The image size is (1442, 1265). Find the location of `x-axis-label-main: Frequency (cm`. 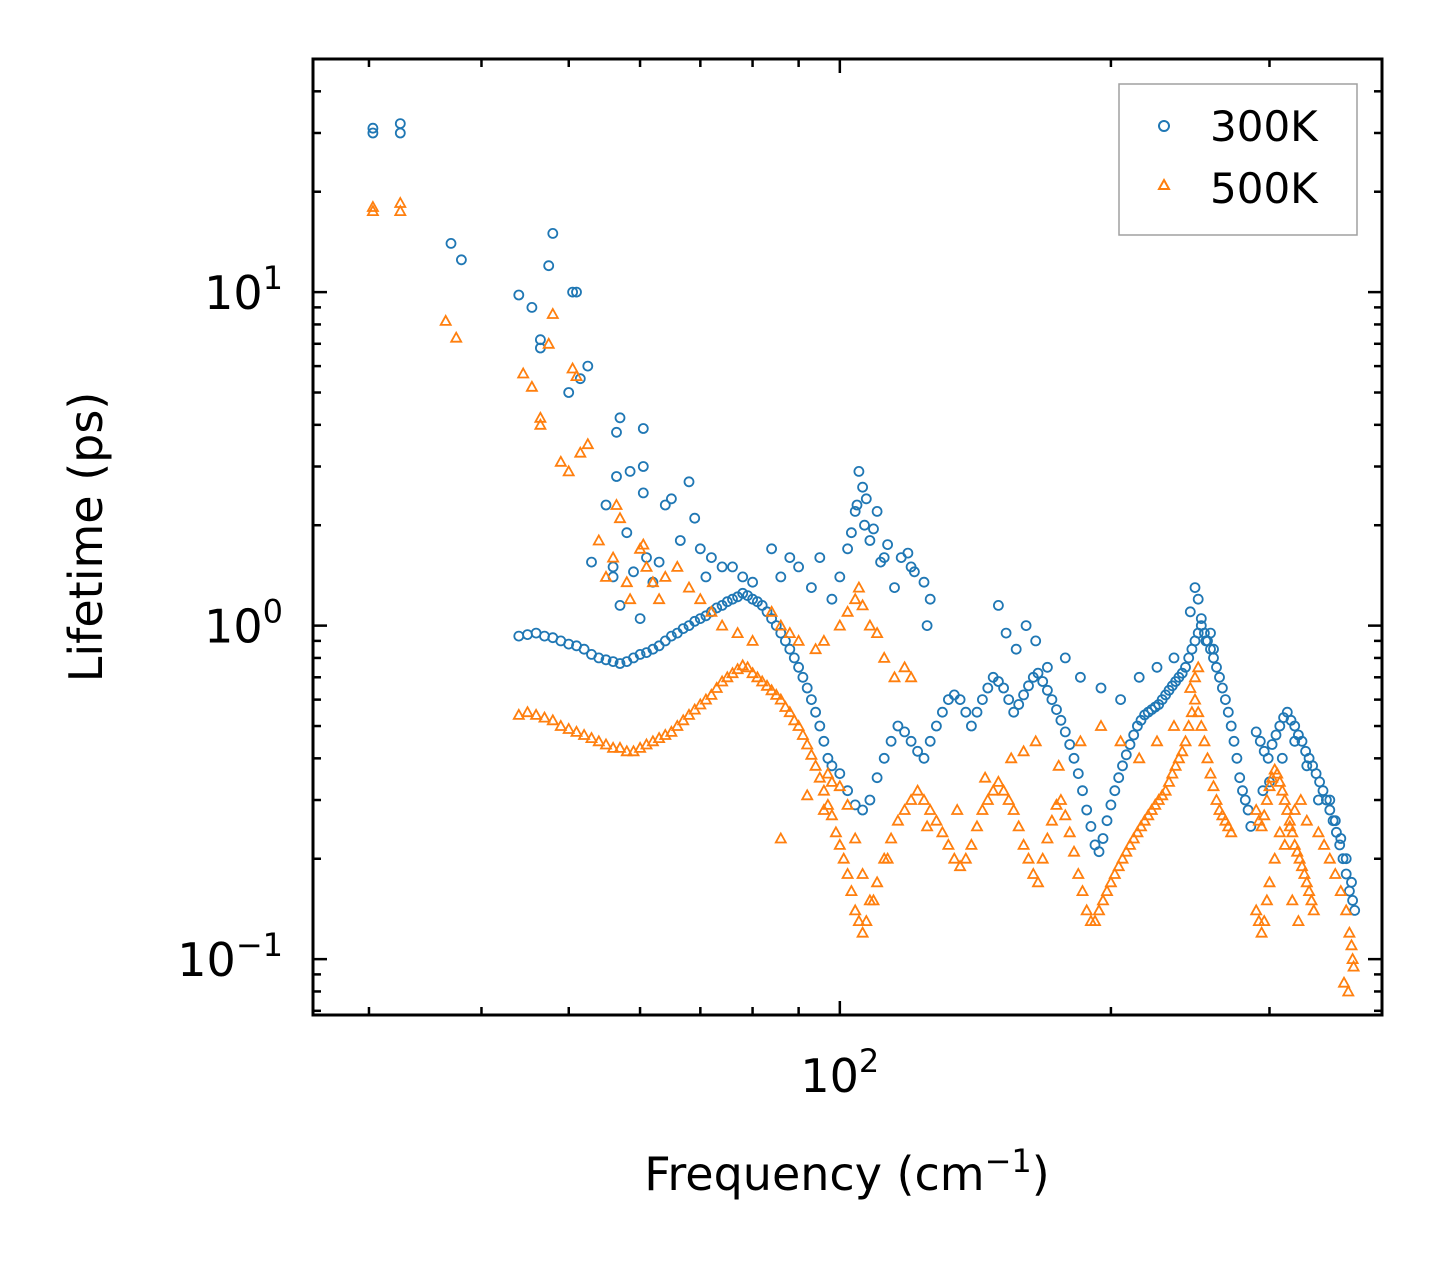

x-axis-label-main: Frequency (cm is located at coordinates (814, 1174).